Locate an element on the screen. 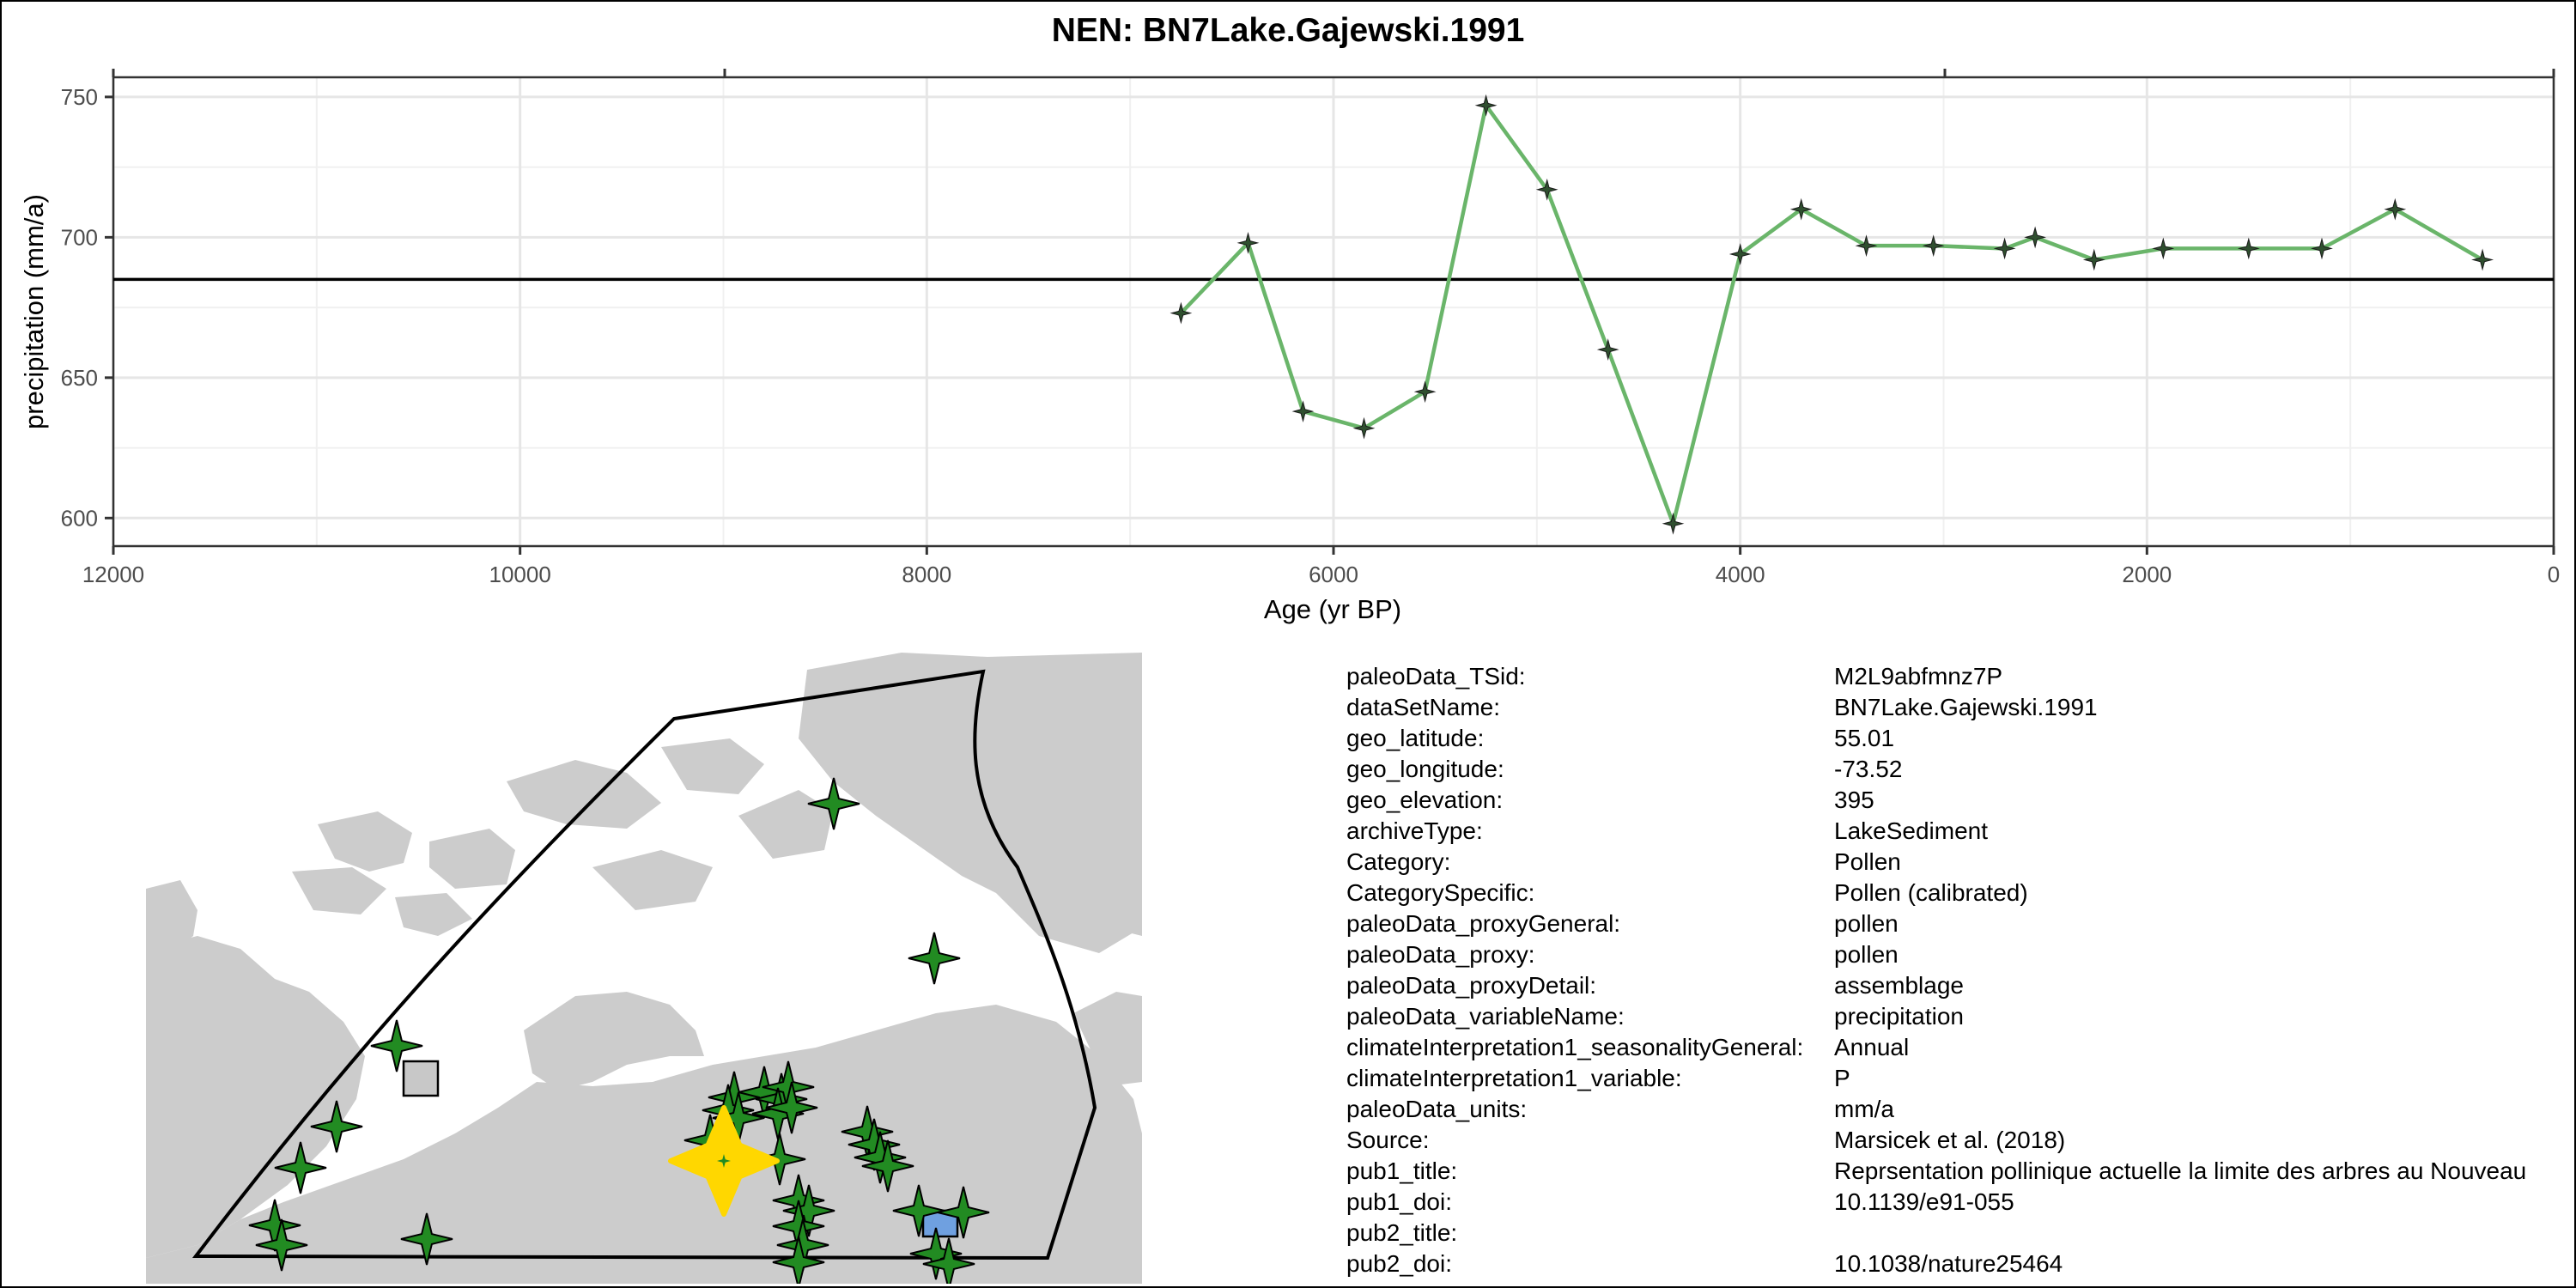  x-tick-label: 12000 is located at coordinates (113, 574).